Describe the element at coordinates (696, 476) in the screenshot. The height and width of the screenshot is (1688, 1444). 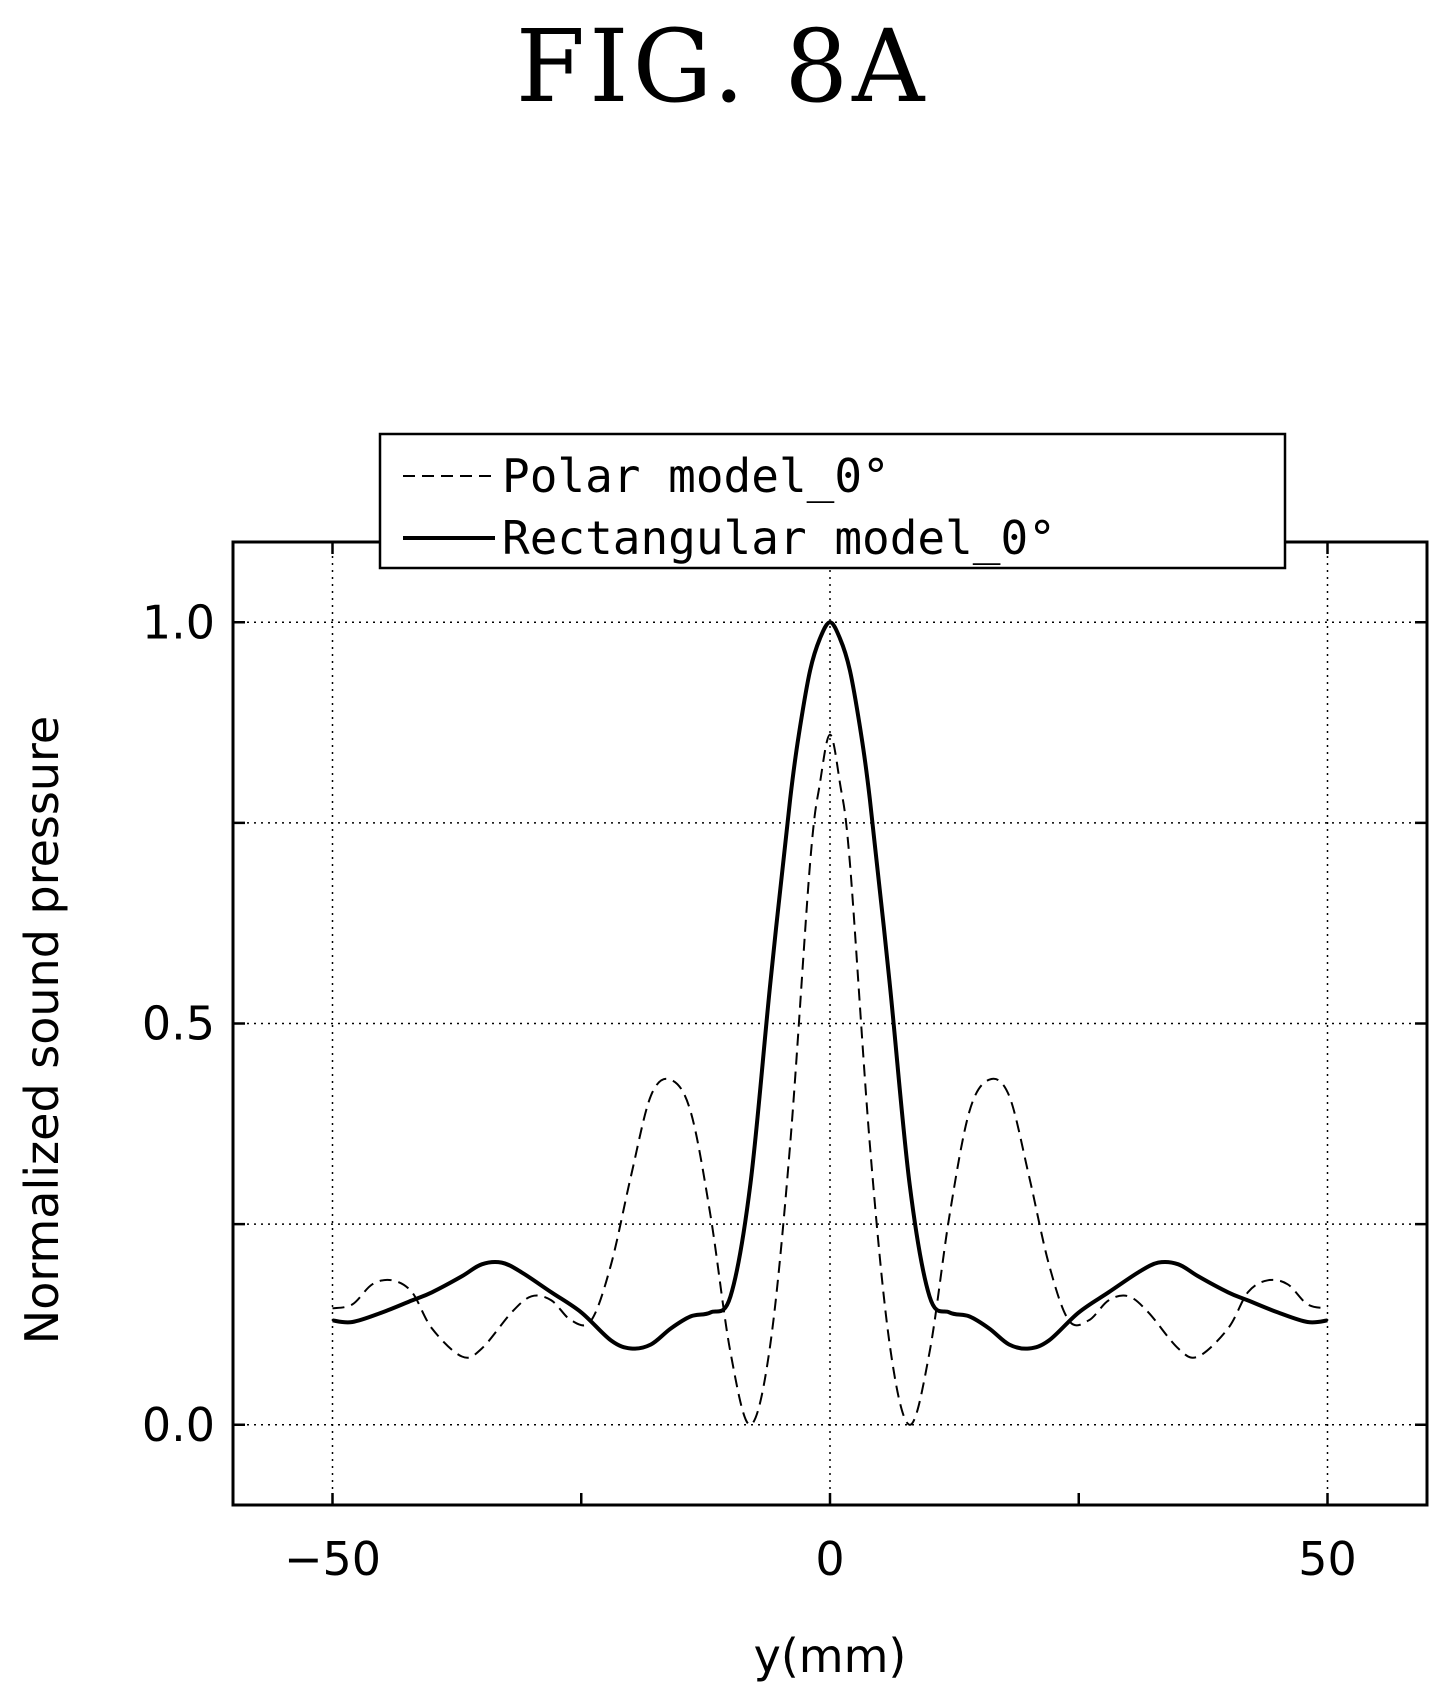
I see `legend-label-0: Polar model_0°` at that location.